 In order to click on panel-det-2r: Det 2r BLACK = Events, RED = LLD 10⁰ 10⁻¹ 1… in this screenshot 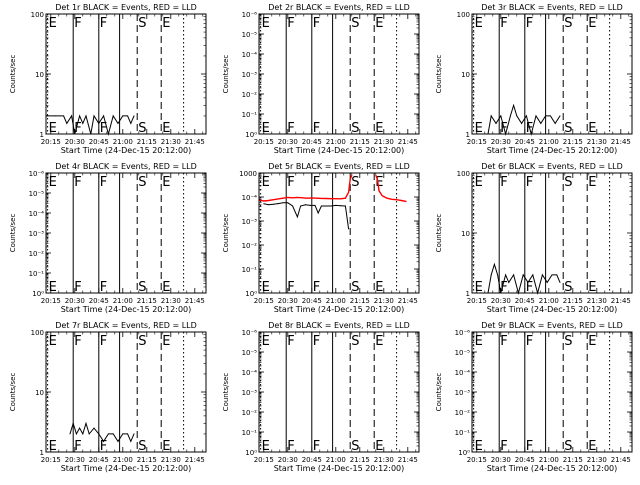, I will do `click(321, 79)`.